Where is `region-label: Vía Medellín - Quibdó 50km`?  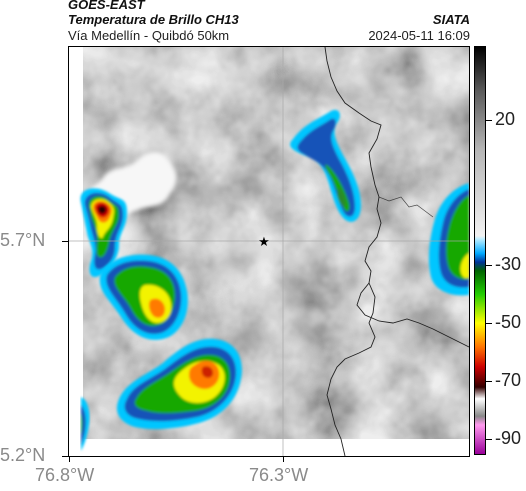
region-label: Vía Medellín - Quibdó 50km is located at coordinates (149, 35).